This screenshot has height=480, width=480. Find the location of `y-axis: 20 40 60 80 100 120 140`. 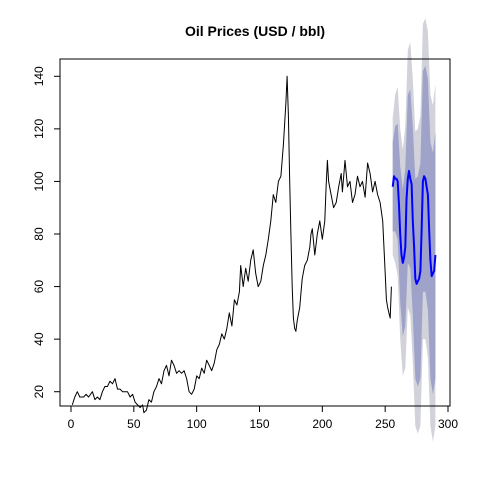

y-axis: 20 40 60 80 100 120 140 is located at coordinates (46, 232).